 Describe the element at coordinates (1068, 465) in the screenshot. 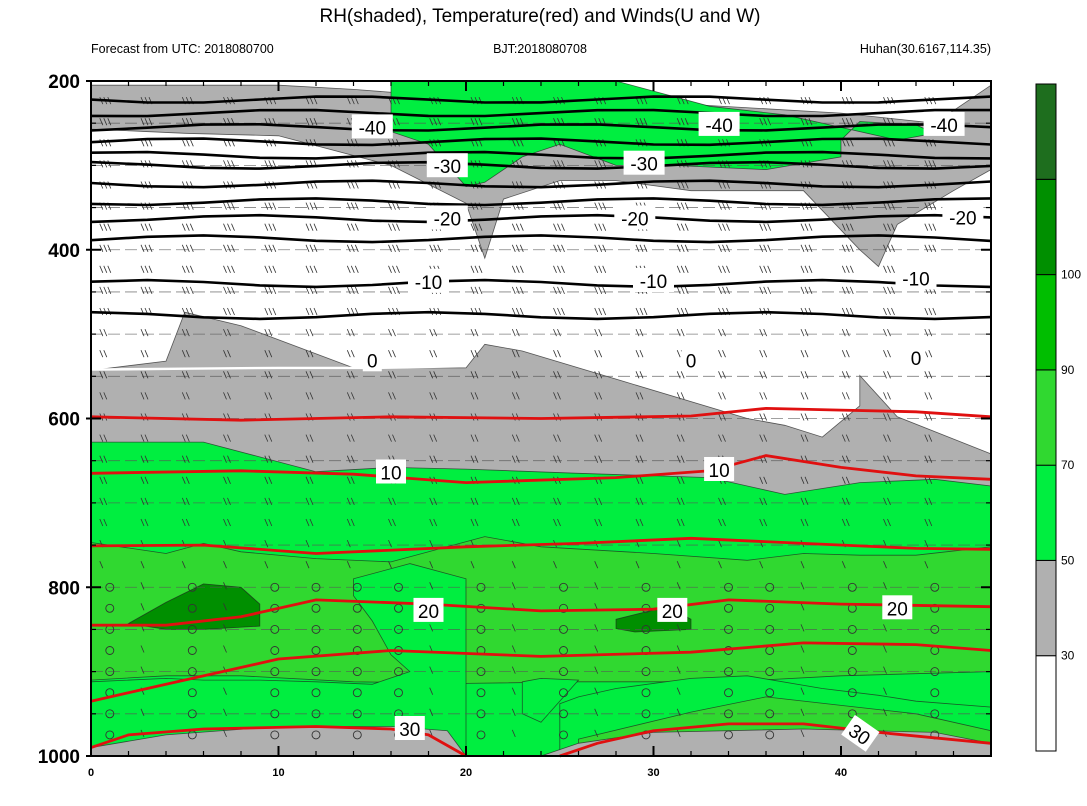

I see `colorbar-label: 70` at that location.